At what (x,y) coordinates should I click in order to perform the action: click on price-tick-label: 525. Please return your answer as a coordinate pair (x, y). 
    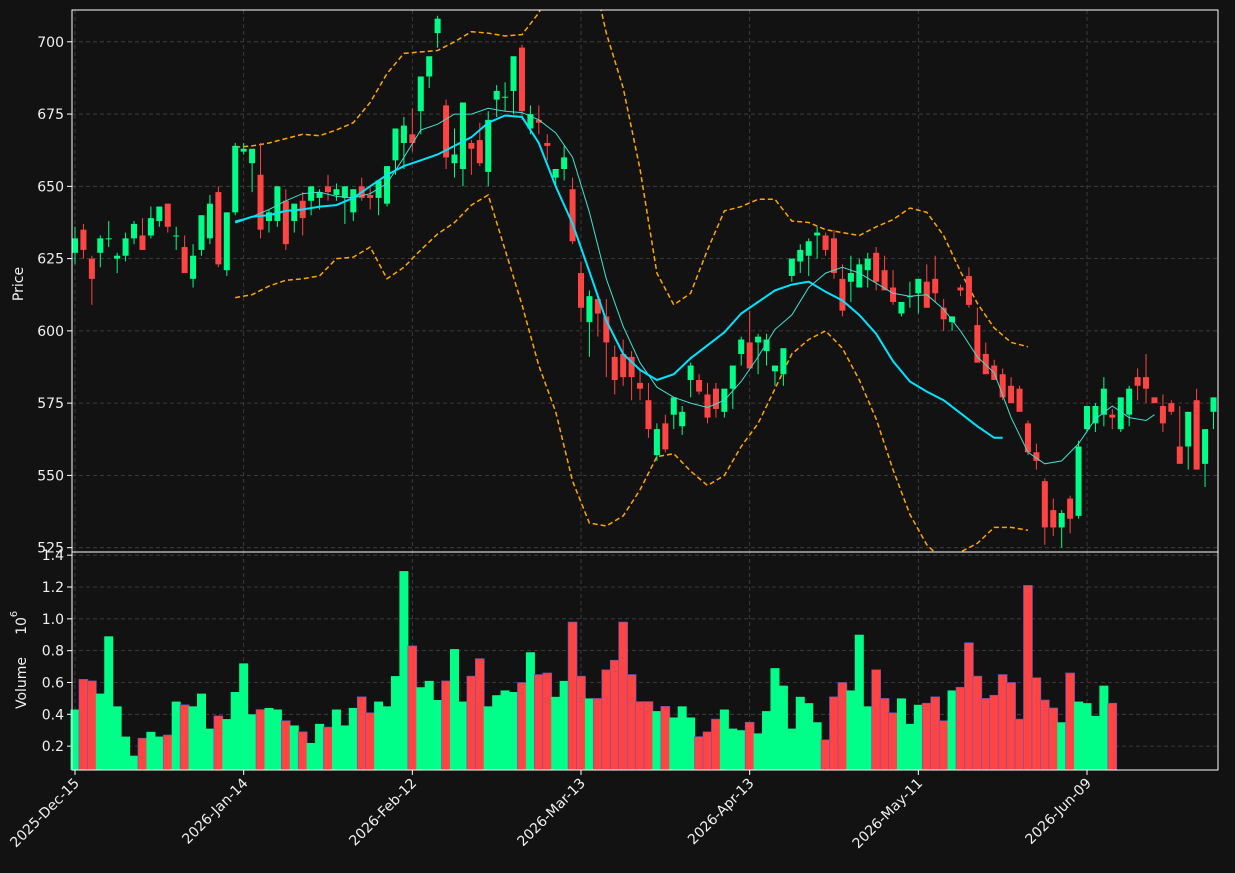
    Looking at the image, I should click on (50, 549).